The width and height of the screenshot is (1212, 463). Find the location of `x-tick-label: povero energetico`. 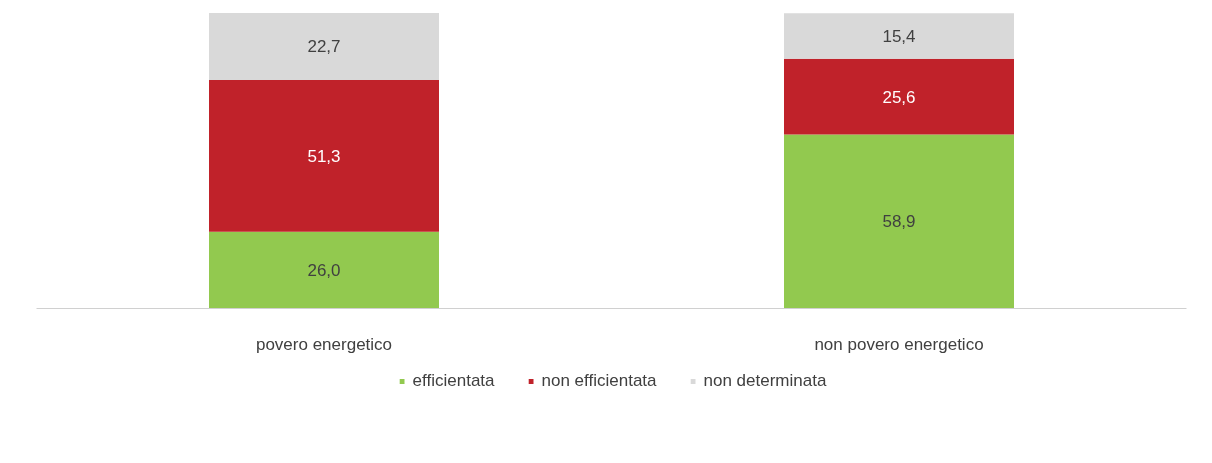

x-tick-label: povero energetico is located at coordinates (324, 344).